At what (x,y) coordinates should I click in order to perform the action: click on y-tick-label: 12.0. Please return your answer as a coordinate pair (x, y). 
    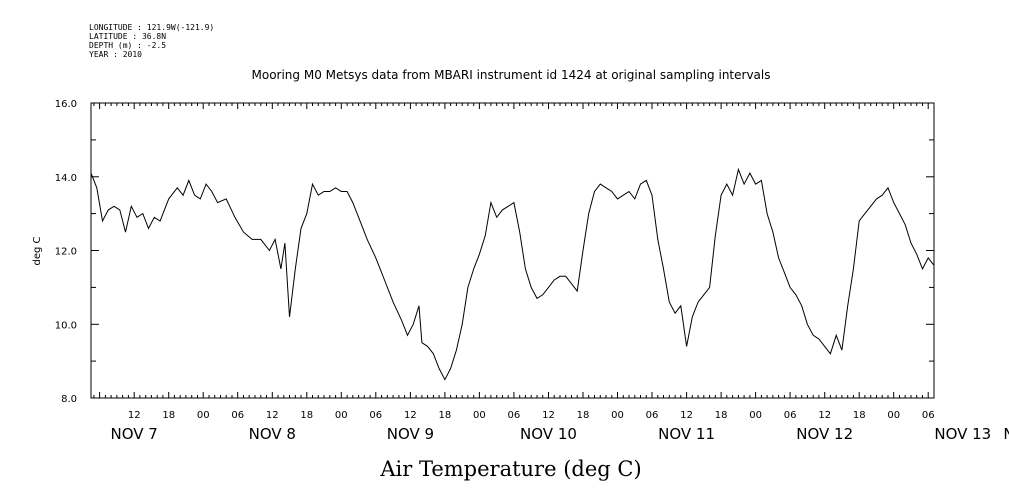
    Looking at the image, I should click on (66, 252).